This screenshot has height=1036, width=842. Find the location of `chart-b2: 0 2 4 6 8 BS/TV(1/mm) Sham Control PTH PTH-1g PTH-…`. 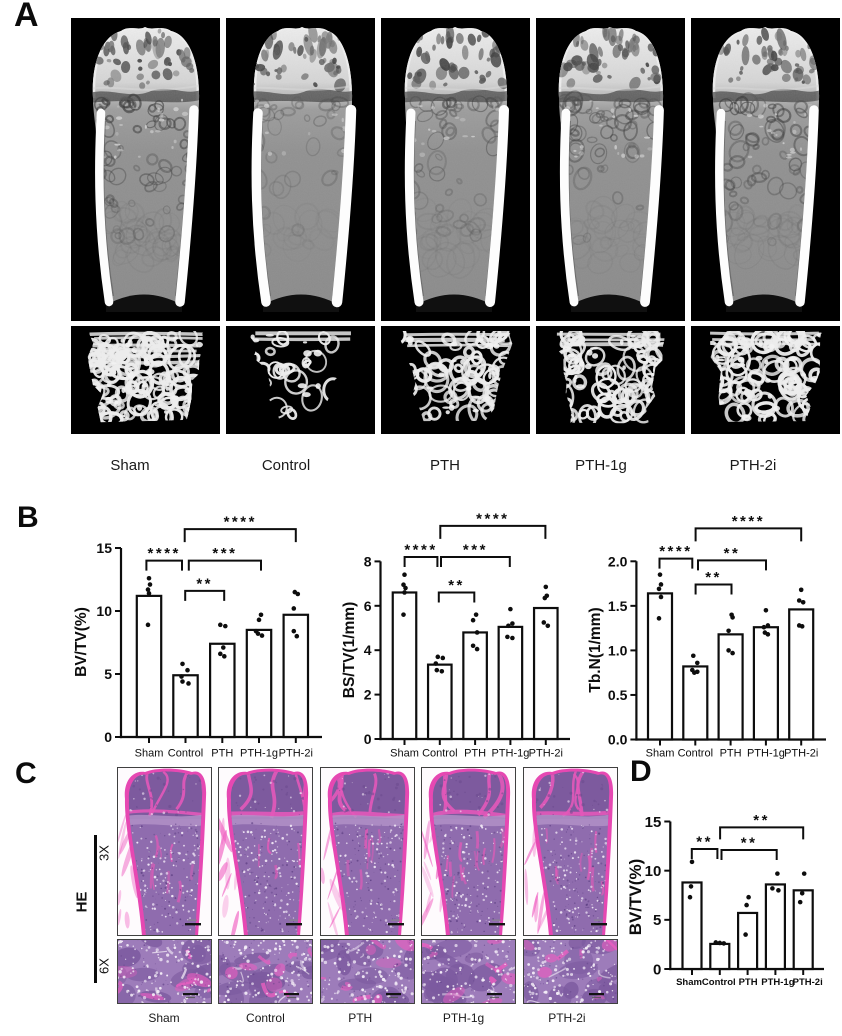

chart-b2: 0 2 4 6 8 BS/TV(1/mm) Sham Control PTH PTH-1g PTH-… is located at coordinates (455, 635).